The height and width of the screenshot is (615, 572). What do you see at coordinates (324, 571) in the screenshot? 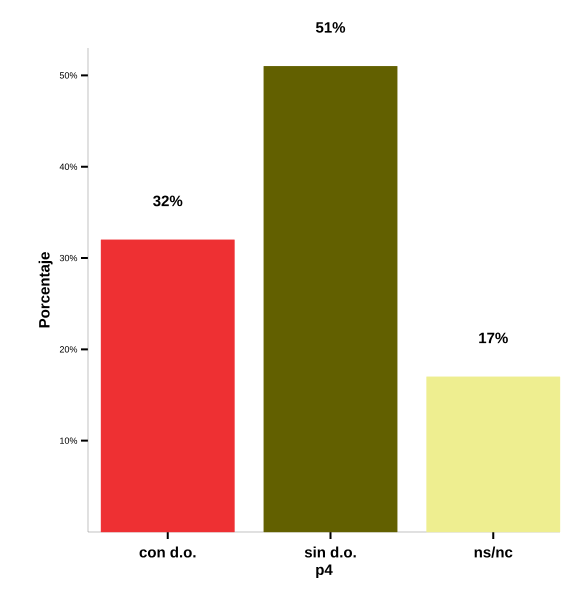
I see `x-axis-title: p4` at bounding box center [324, 571].